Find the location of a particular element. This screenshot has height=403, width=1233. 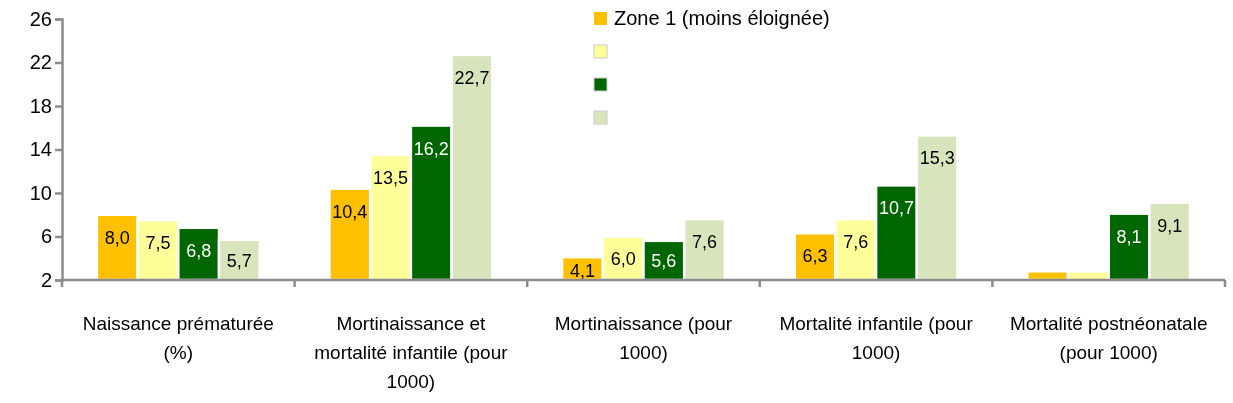

data-label: 4,1 is located at coordinates (582, 271).